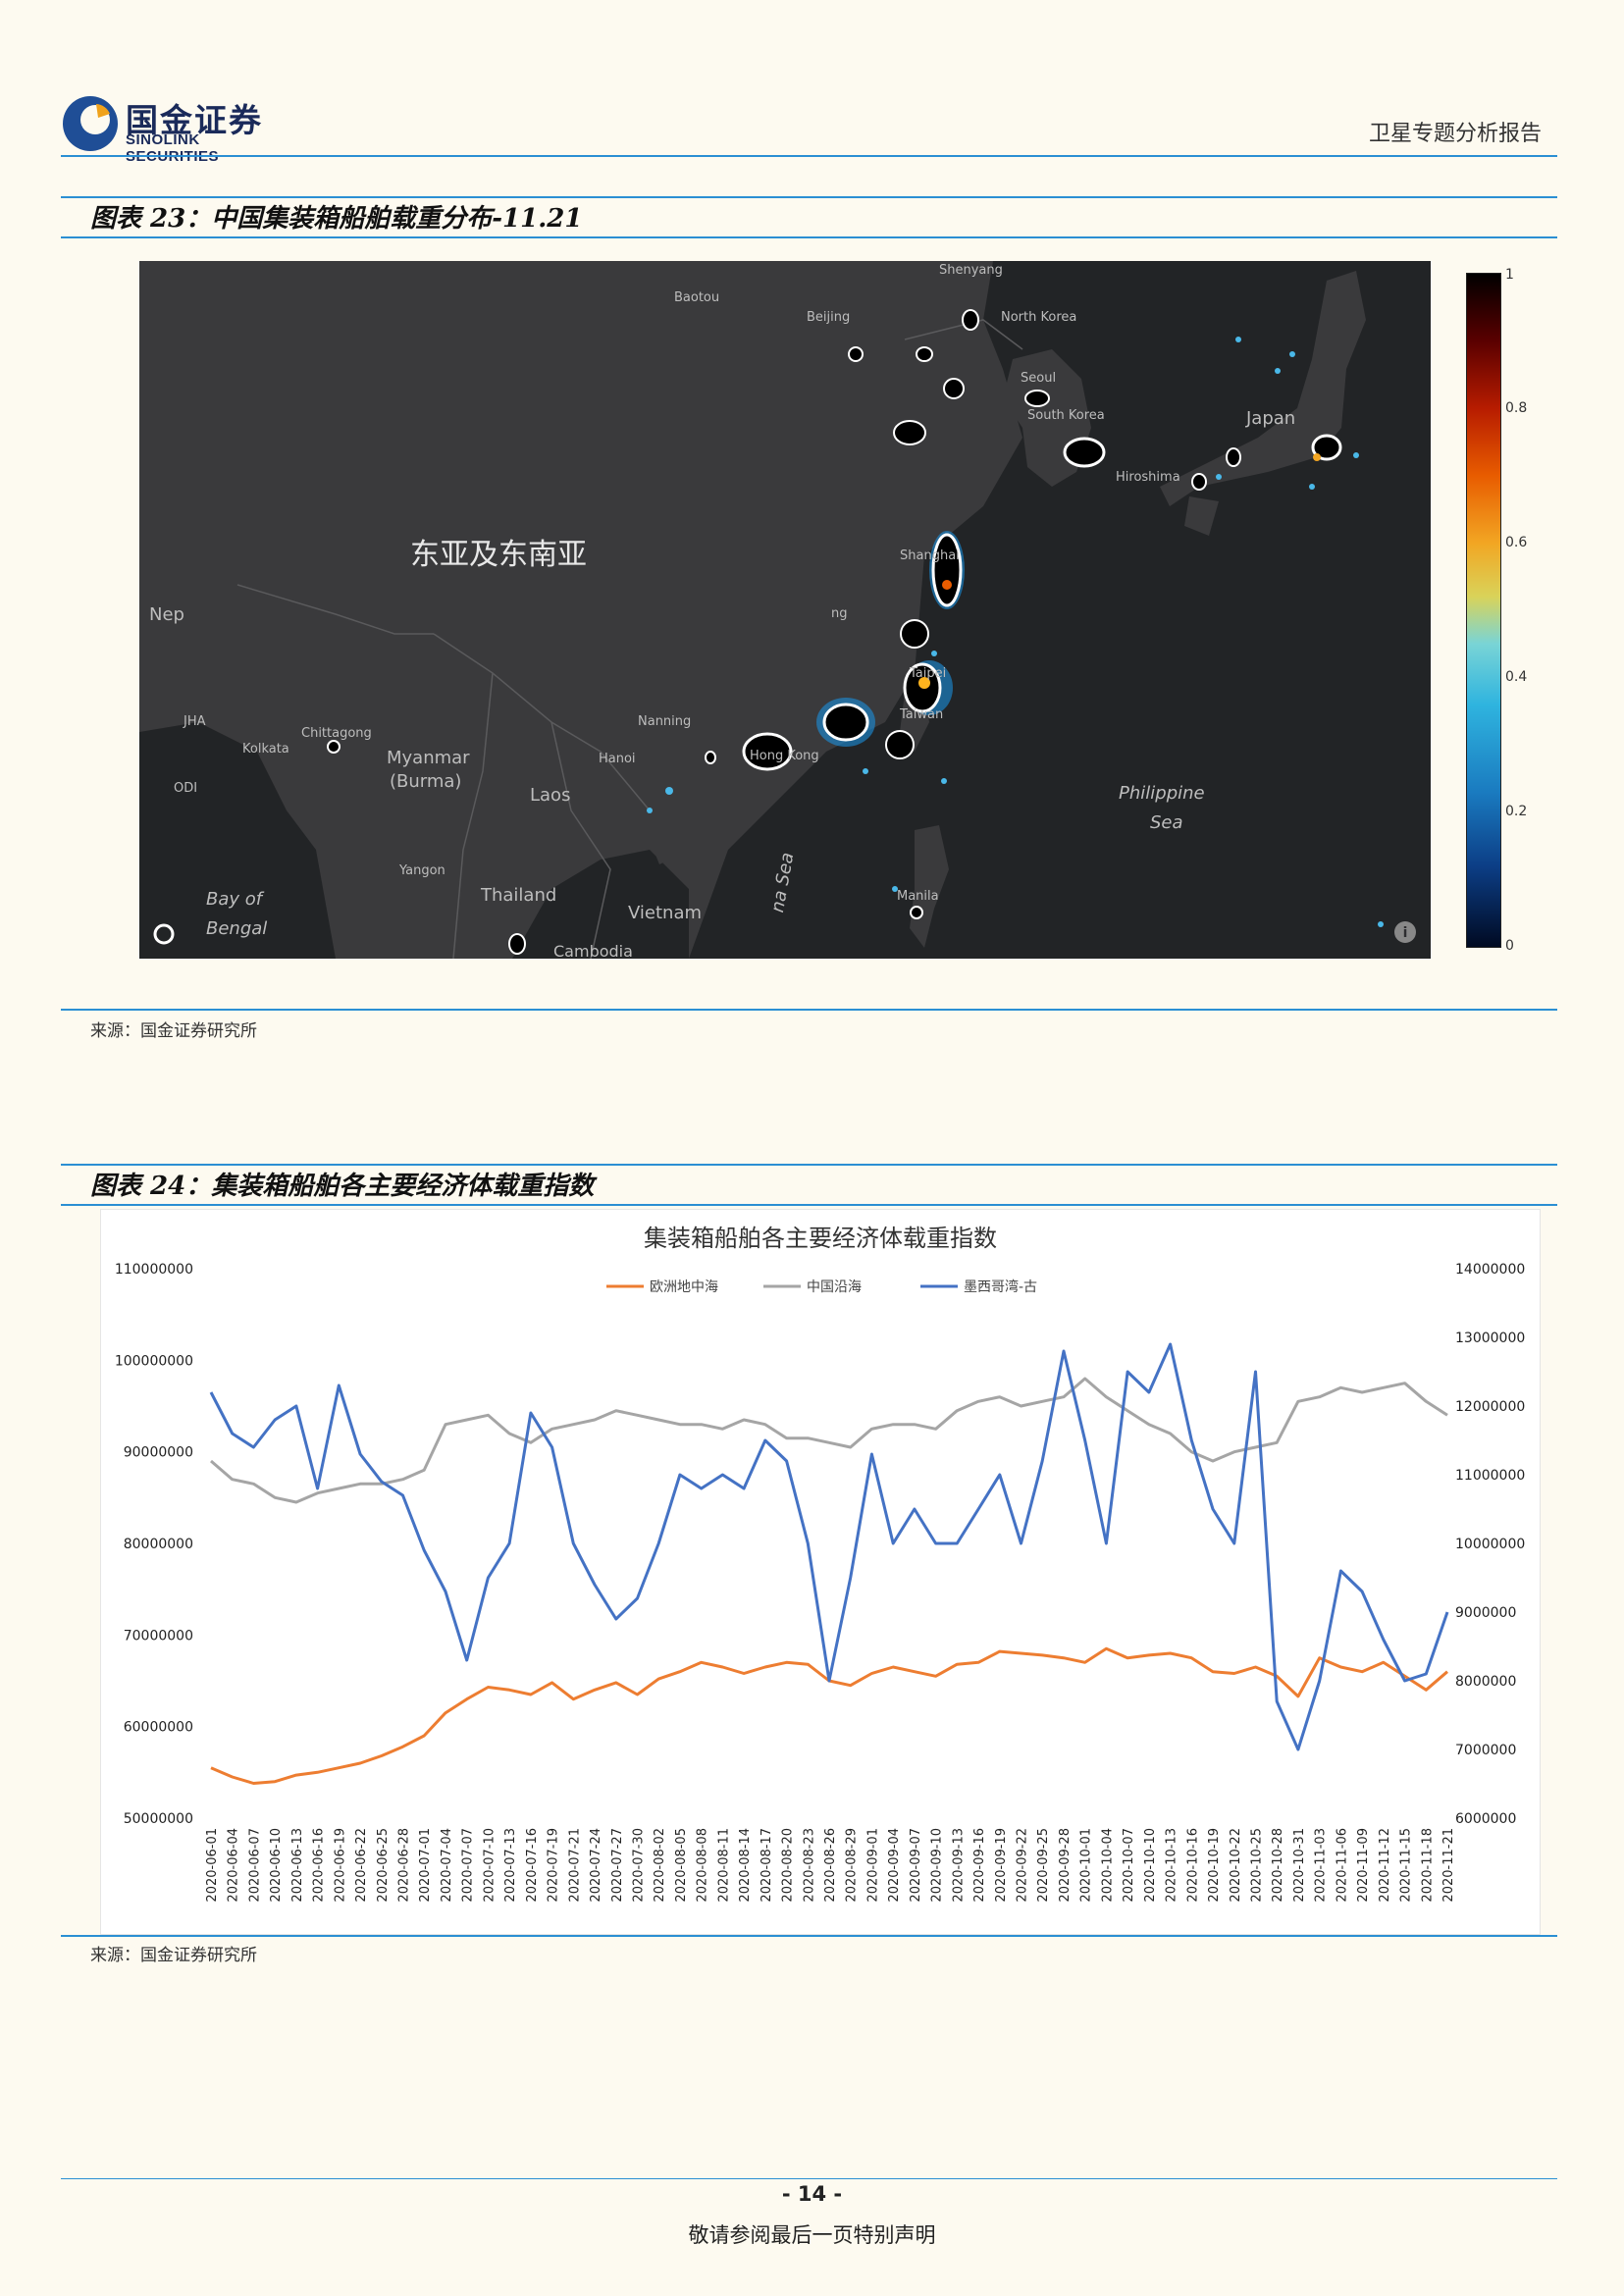 This screenshot has width=1624, height=2296. What do you see at coordinates (596, 1865) in the screenshot?
I see `x-axis-tick-label: 2020-07-24` at bounding box center [596, 1865].